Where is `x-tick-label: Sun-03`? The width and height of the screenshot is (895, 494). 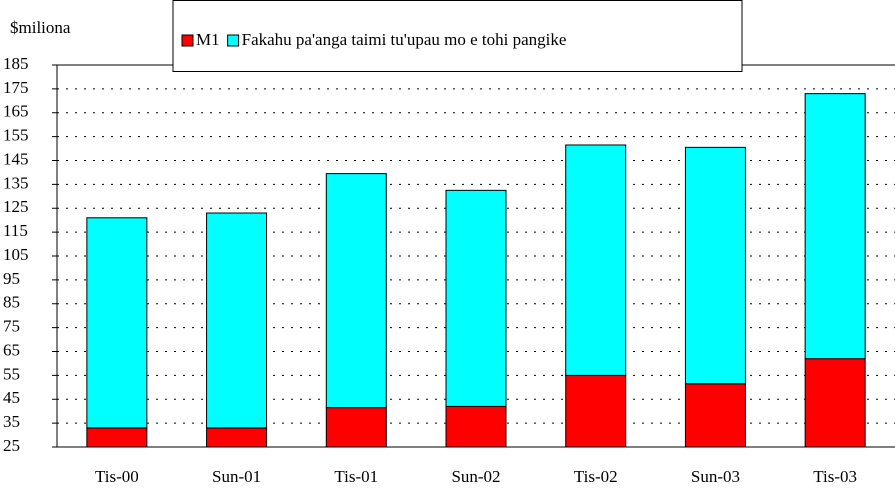
x-tick-label: Sun-03 is located at coordinates (715, 476).